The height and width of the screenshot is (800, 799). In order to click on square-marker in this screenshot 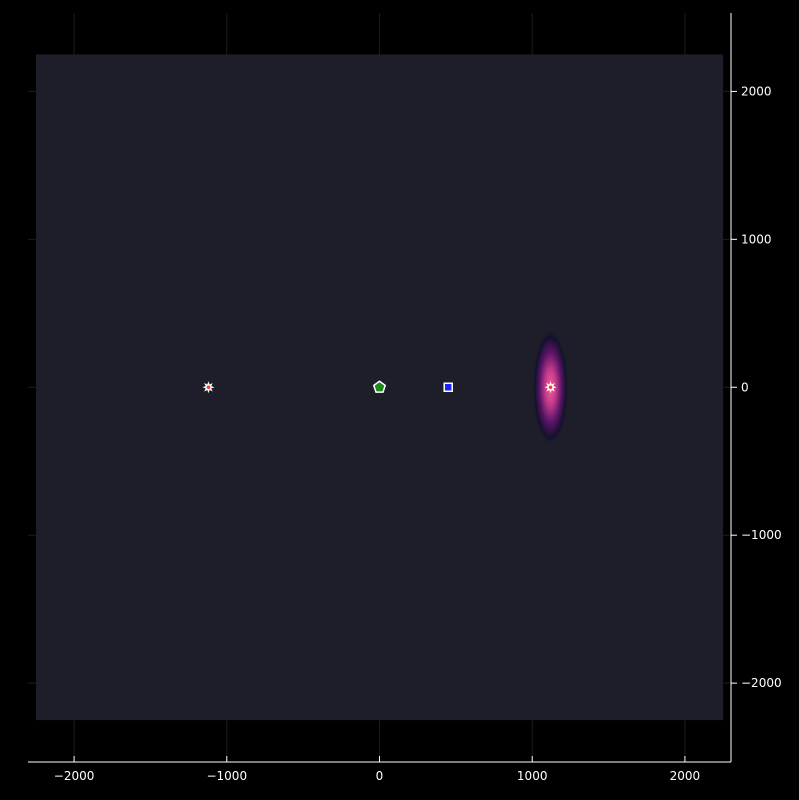, I will do `click(448, 387)`.